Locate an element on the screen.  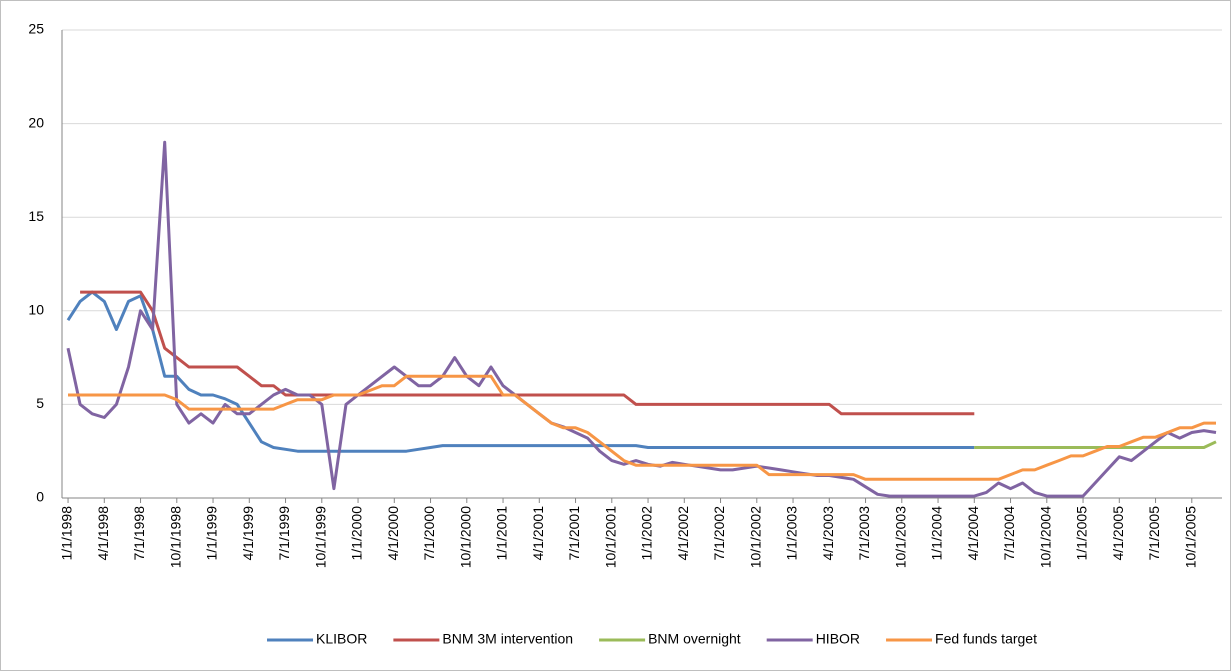
x-tick-label: 10/1/2004 is located at coordinates (1045, 537).